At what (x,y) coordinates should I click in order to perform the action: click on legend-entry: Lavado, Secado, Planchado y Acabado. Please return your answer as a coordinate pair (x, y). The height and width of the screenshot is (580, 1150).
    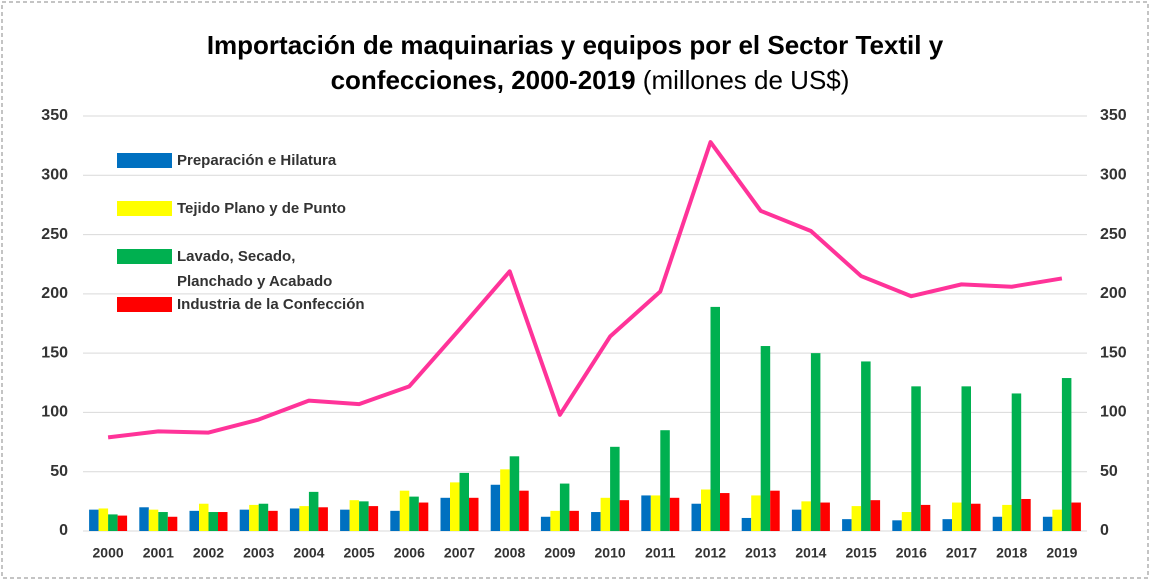
    Looking at the image, I should click on (224, 271).